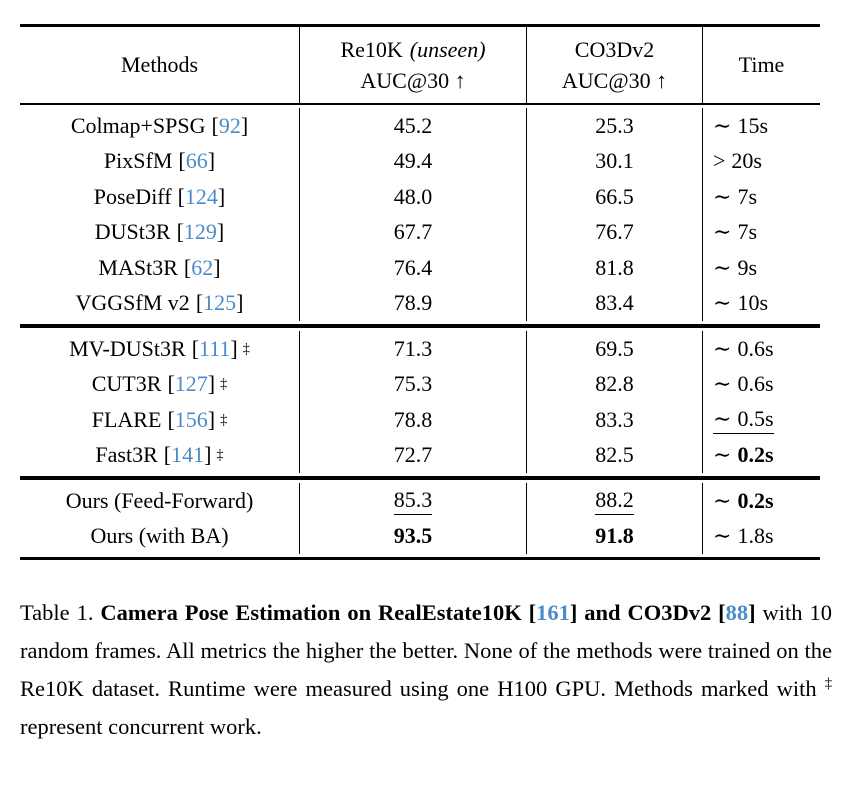 This screenshot has height=802, width=850. What do you see at coordinates (447, 49) in the screenshot?
I see `header-re10k-unseen-note: (unseen)` at bounding box center [447, 49].